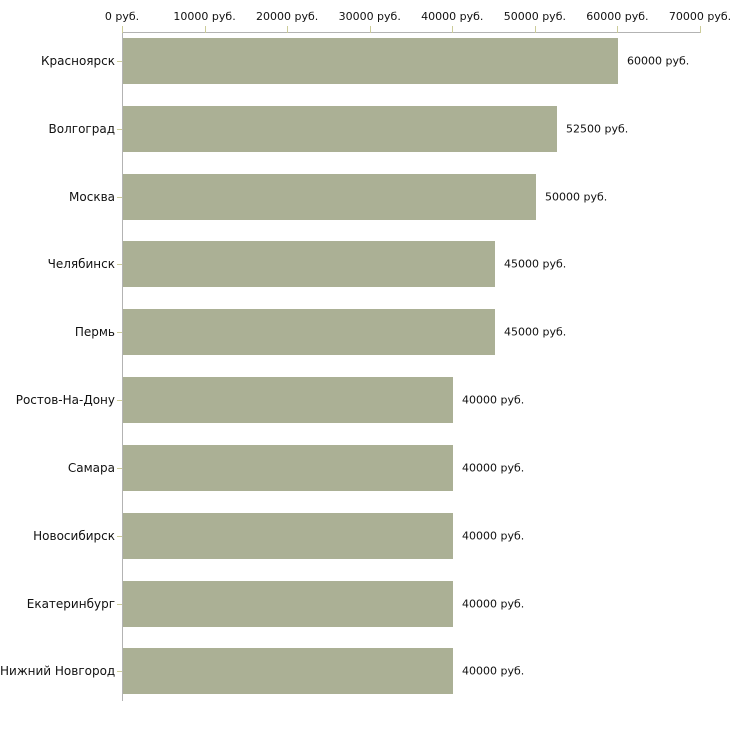 The width and height of the screenshot is (730, 730). Describe the element at coordinates (452, 16) in the screenshot. I see `x-axis-tick-label: 40000 руб.` at that location.